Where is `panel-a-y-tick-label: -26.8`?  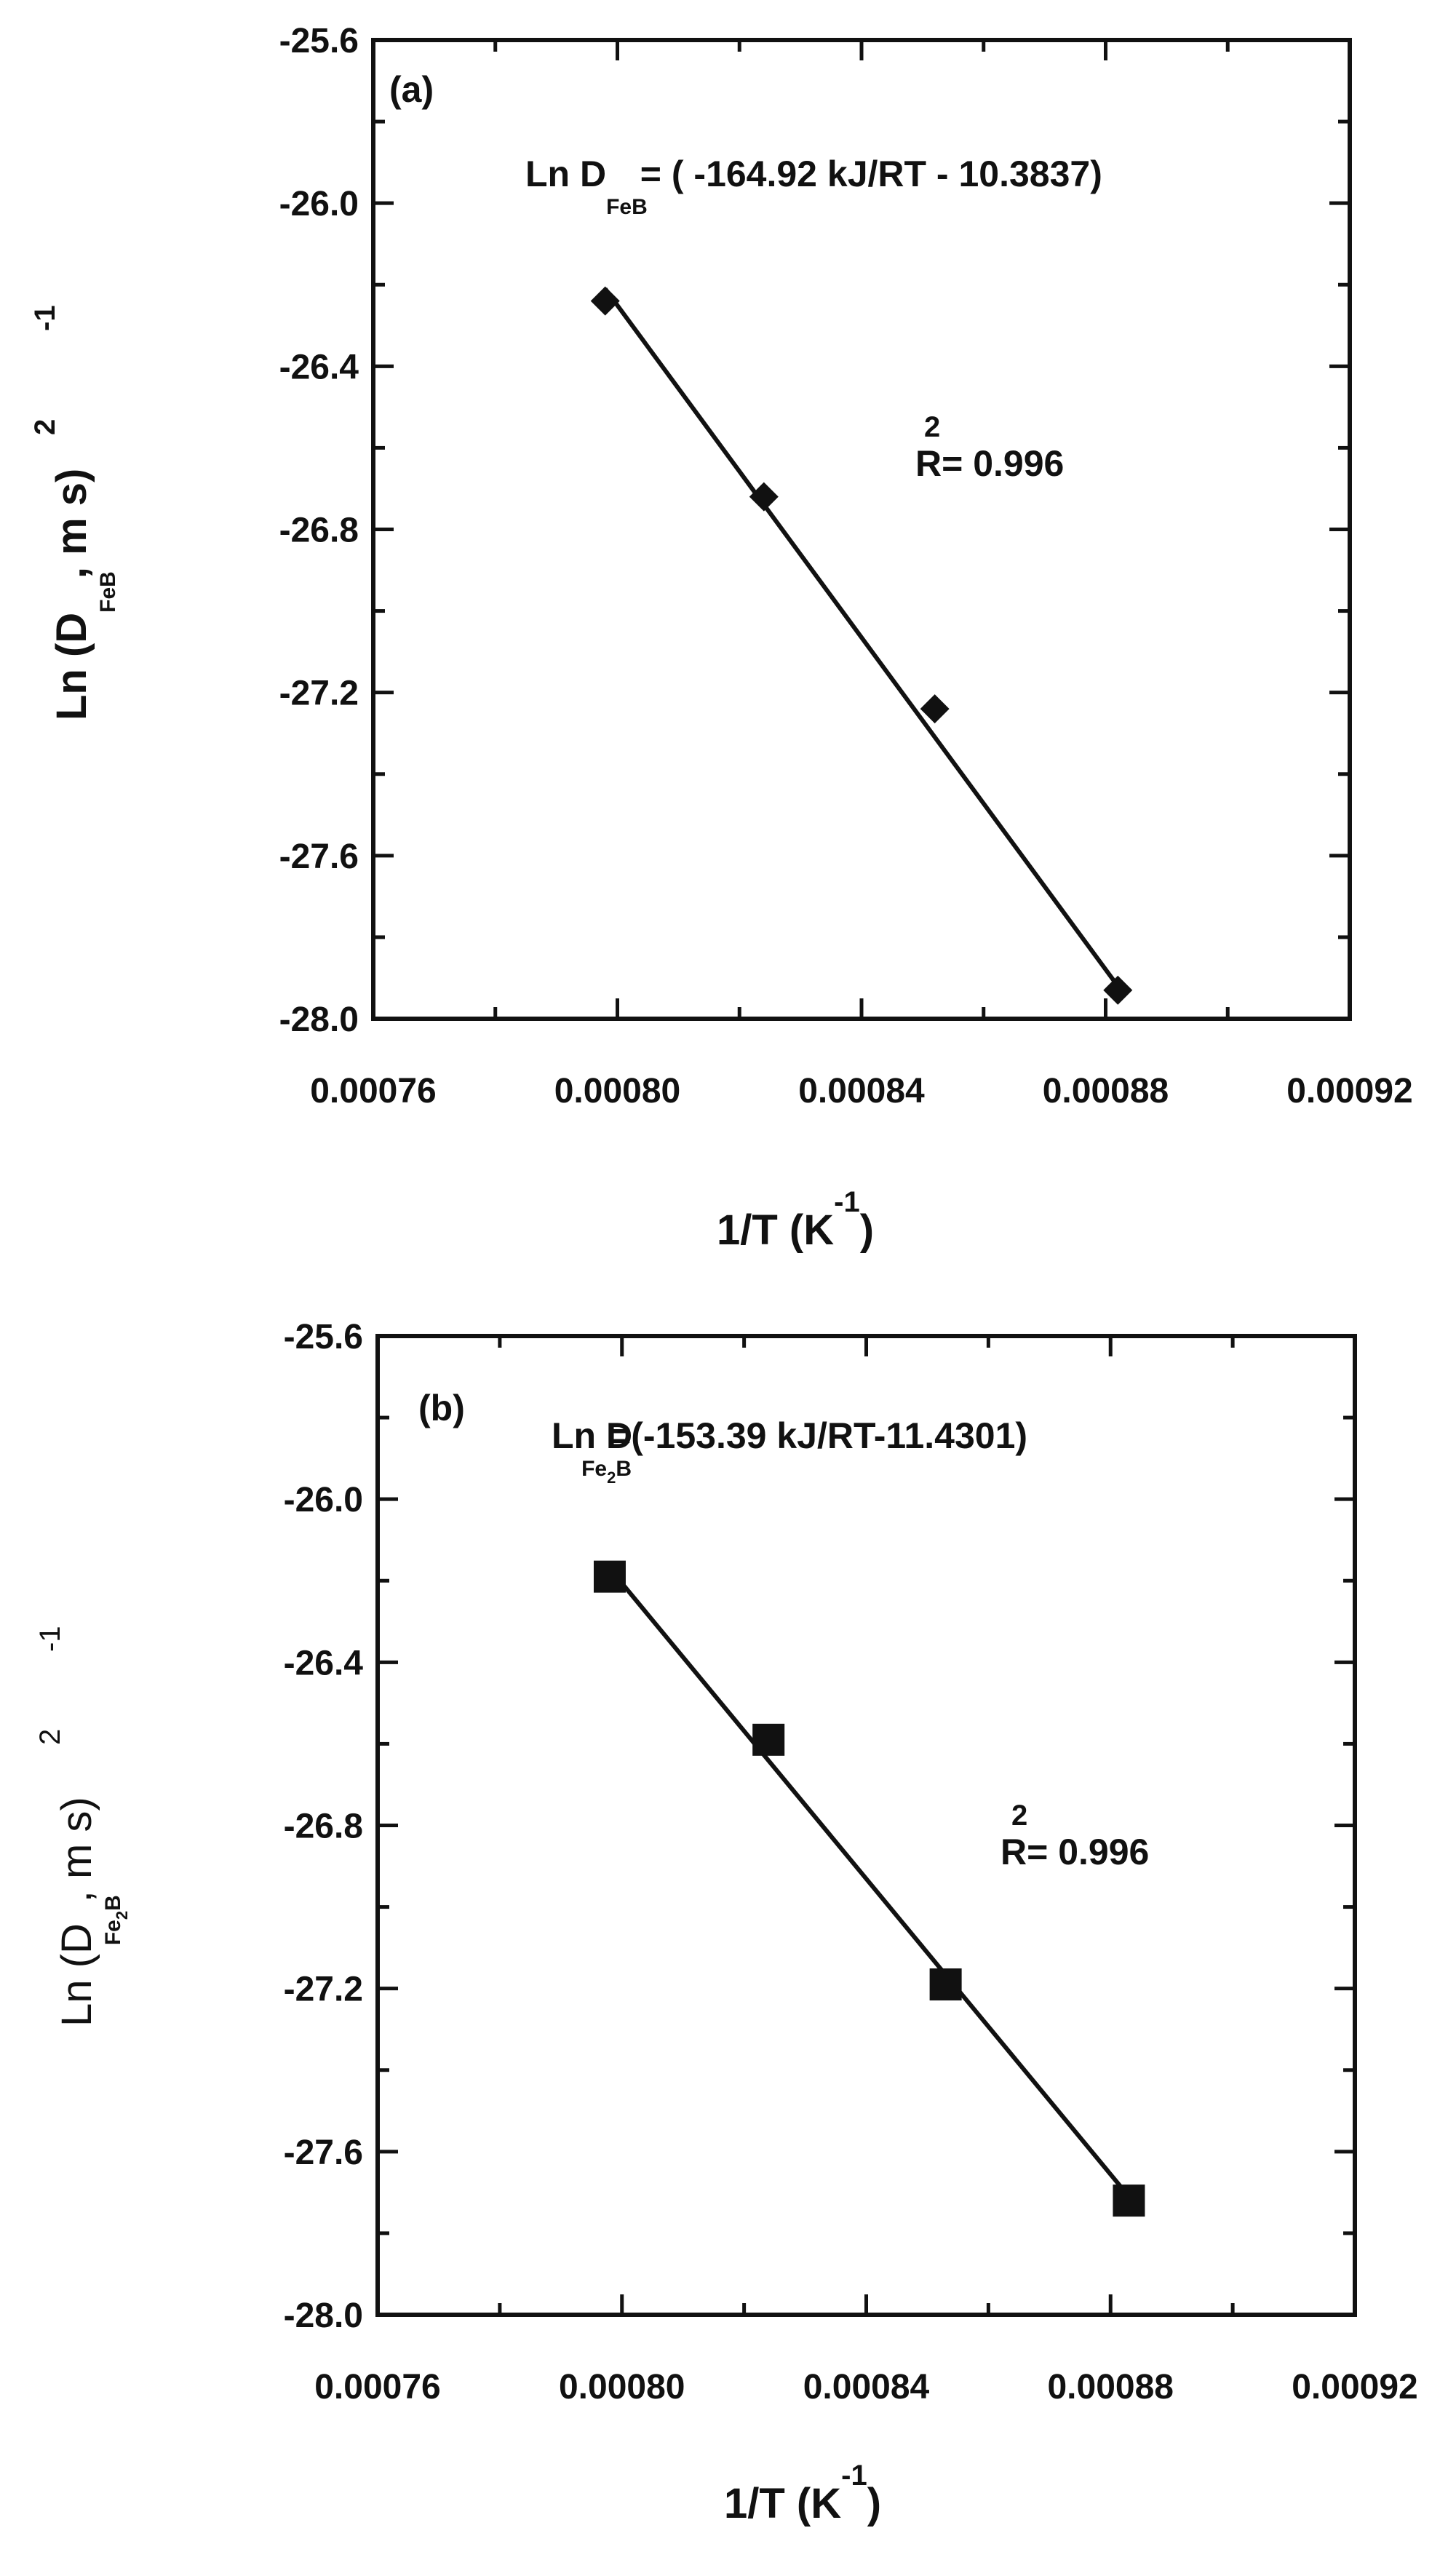 panel-a-y-tick-label: -26.8 is located at coordinates (319, 531).